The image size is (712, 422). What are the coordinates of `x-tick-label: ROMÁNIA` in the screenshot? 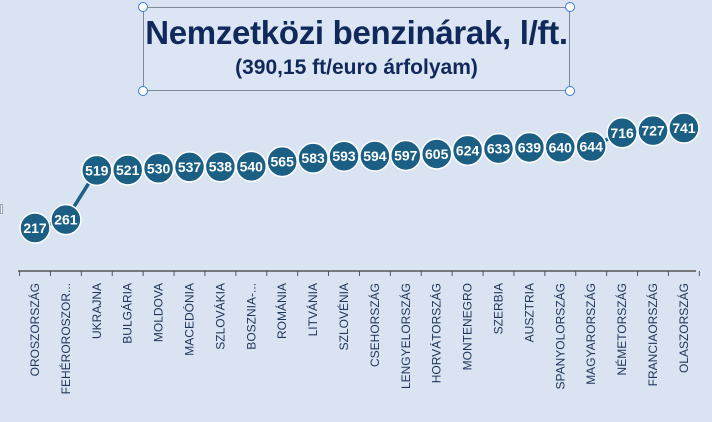 It's located at (281, 311).